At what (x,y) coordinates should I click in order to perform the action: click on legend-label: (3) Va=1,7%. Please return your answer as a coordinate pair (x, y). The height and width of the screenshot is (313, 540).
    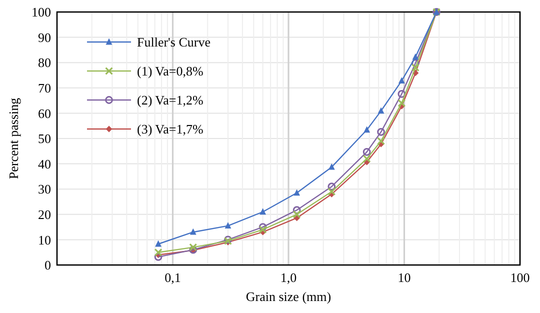
    Looking at the image, I should click on (170, 129).